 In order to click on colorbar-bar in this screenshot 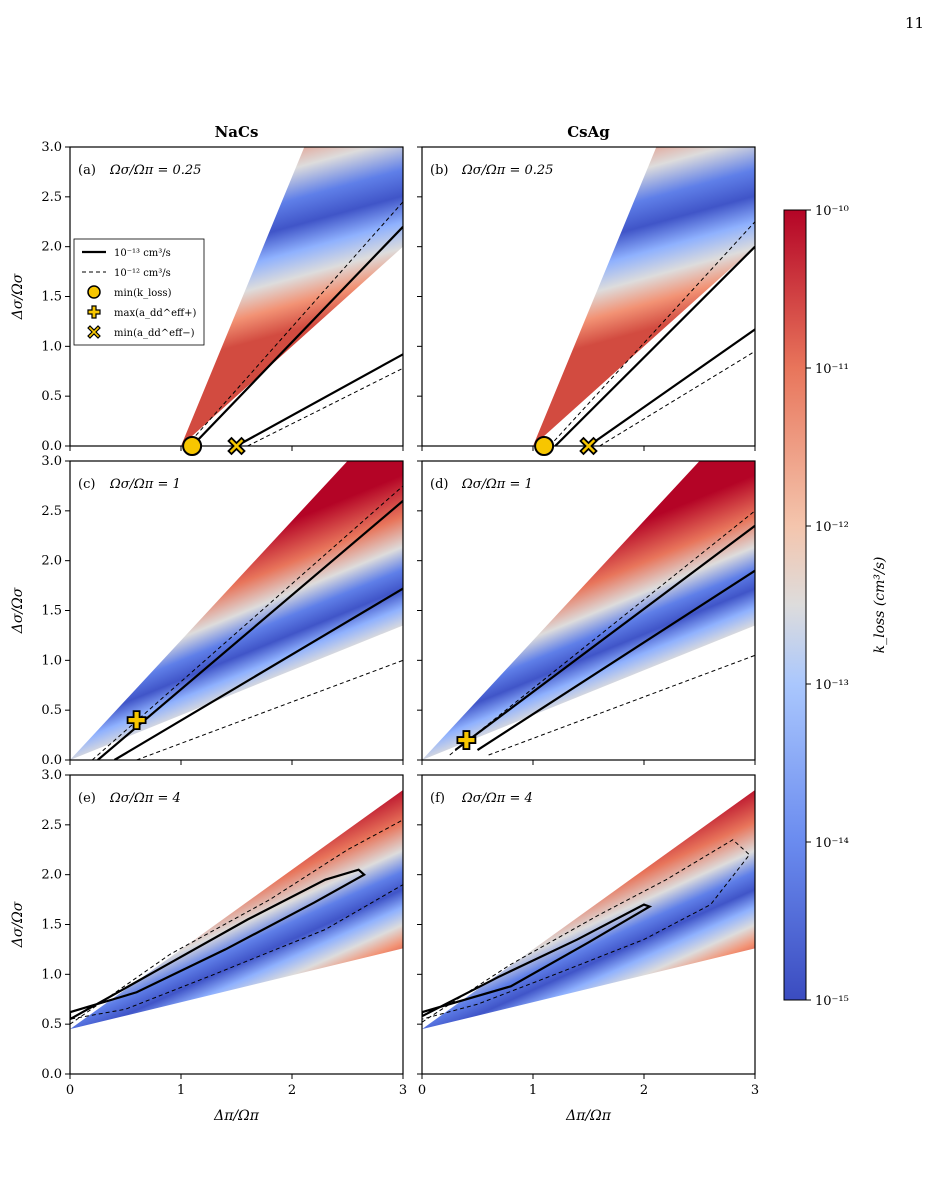, I will do `click(795, 605)`.